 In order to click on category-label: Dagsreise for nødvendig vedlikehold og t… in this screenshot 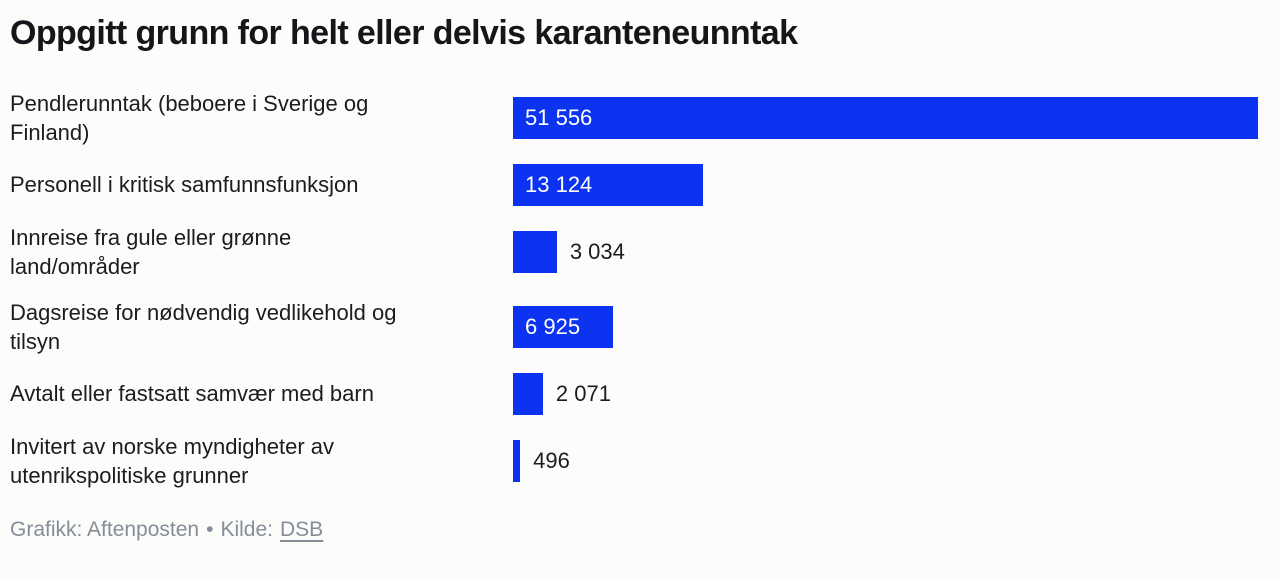, I will do `click(203, 326)`.